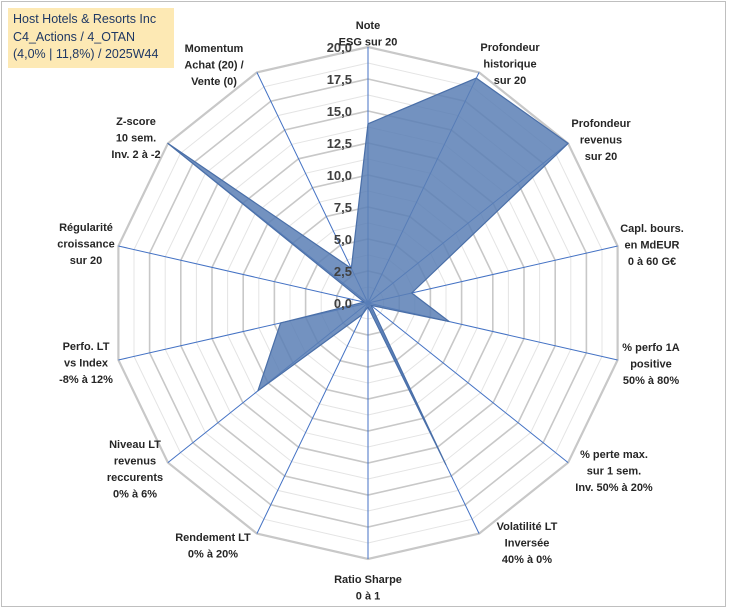  I want to click on axis-label-5: % perte max. sur 1 sem. Inv. 50% à 20%, so click(614, 471).